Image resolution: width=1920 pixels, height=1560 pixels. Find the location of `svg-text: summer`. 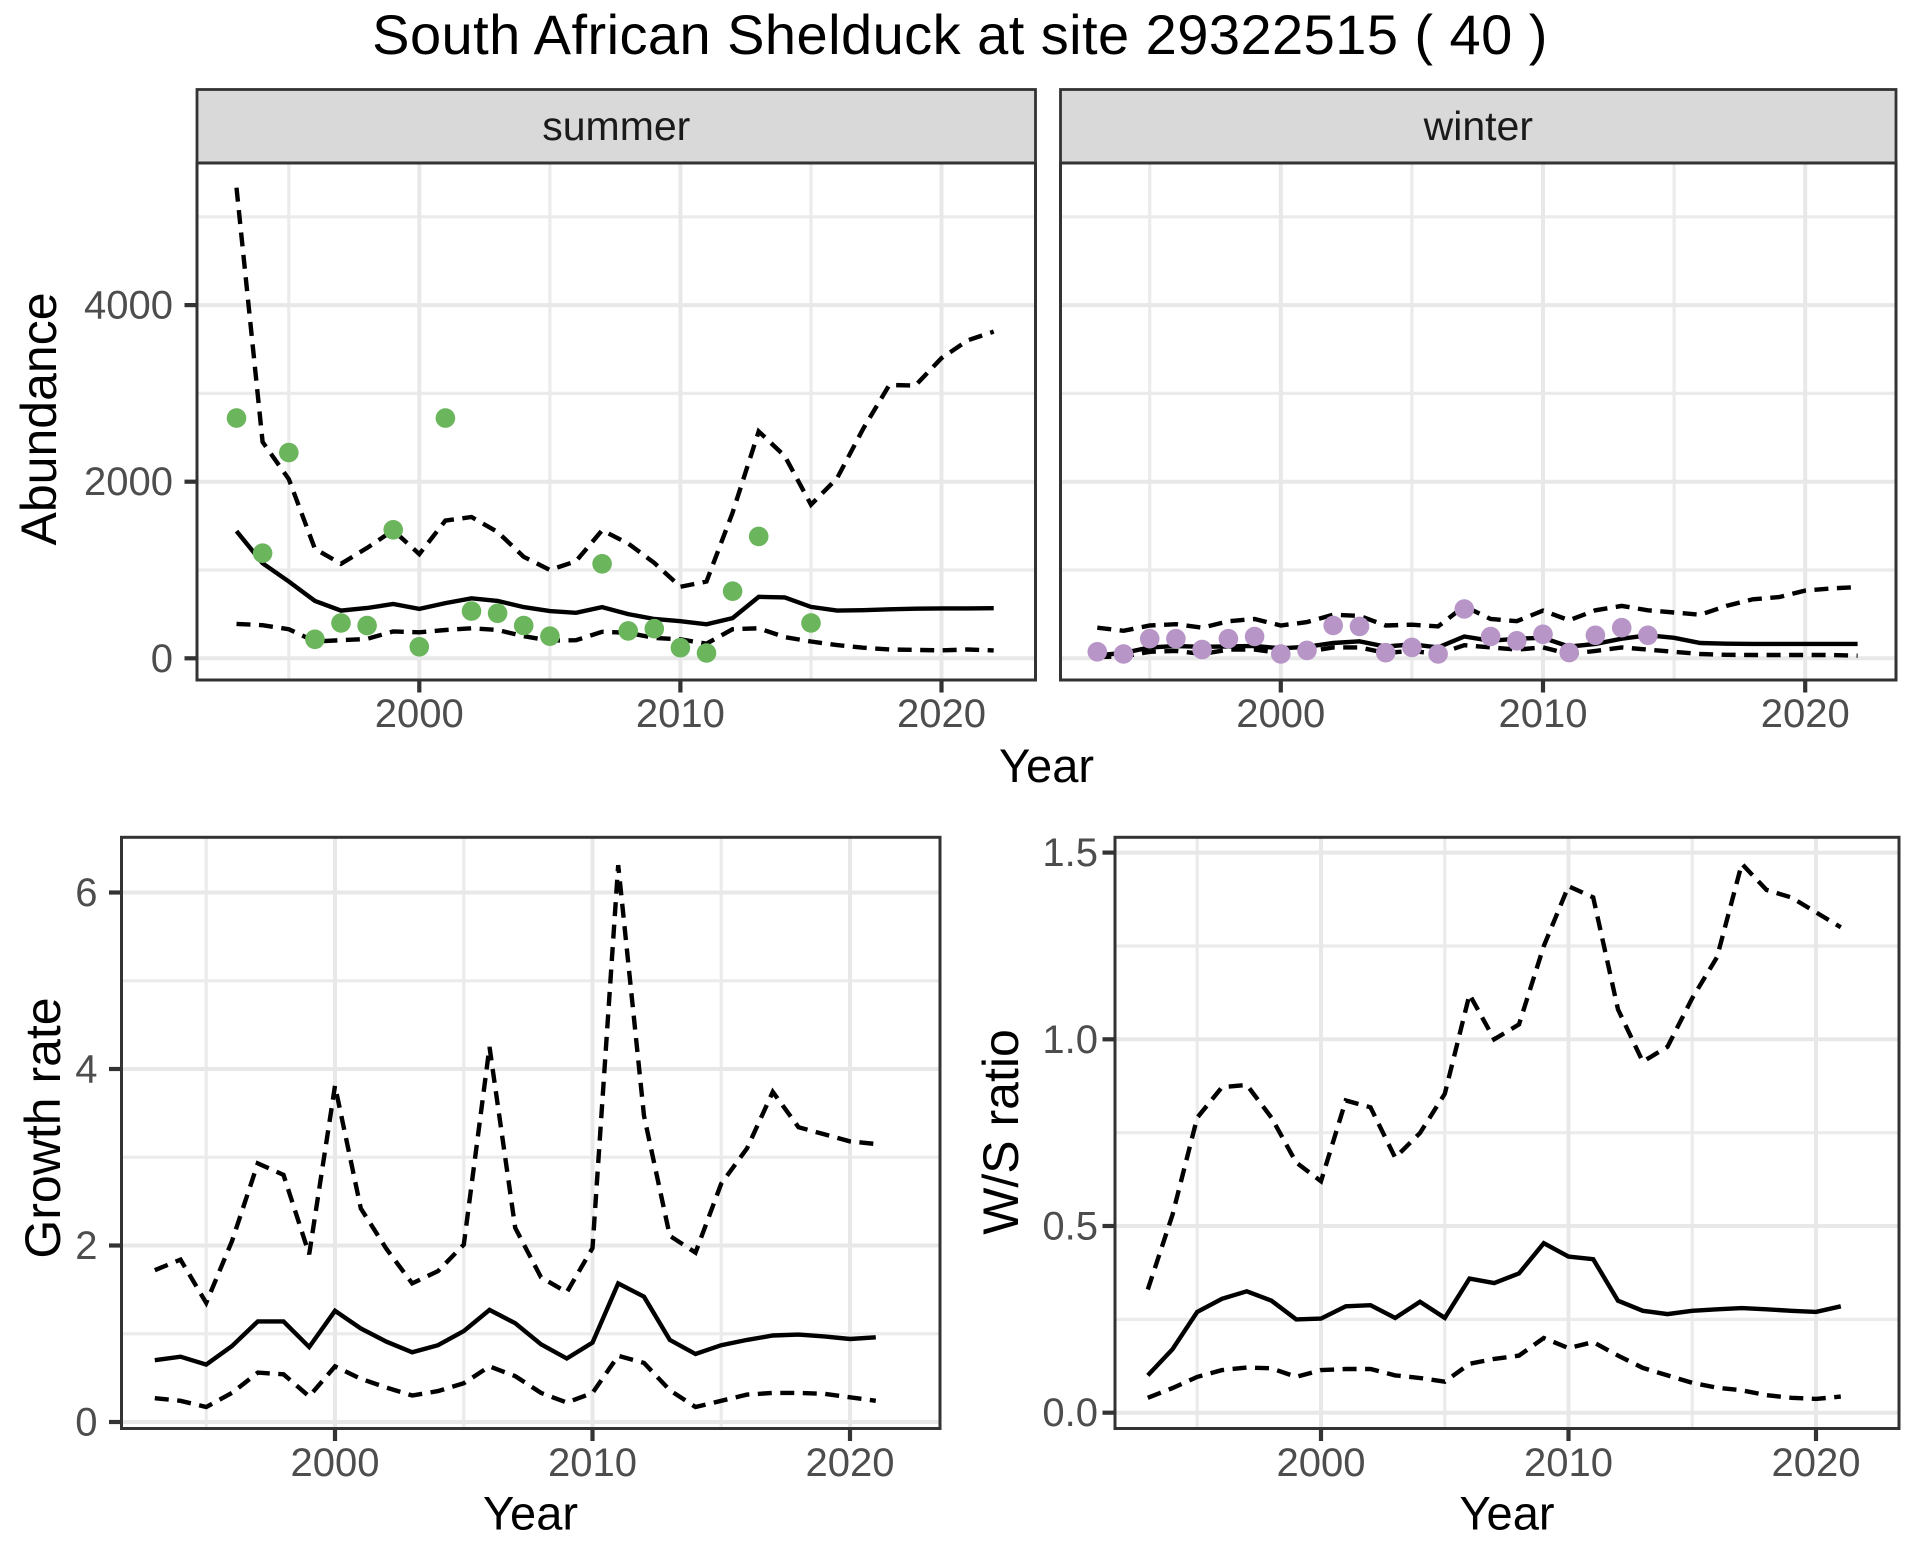

svg-text: summer is located at coordinates (616, 126).